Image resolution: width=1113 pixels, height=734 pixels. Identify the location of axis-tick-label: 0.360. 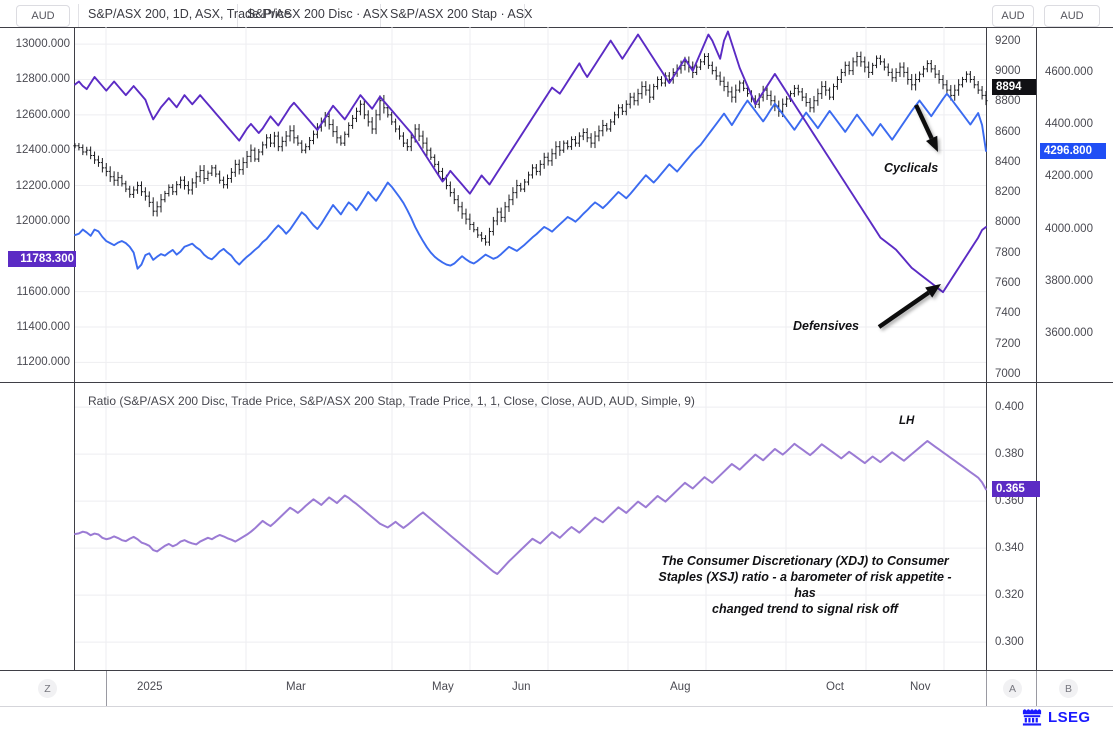
(1009, 501).